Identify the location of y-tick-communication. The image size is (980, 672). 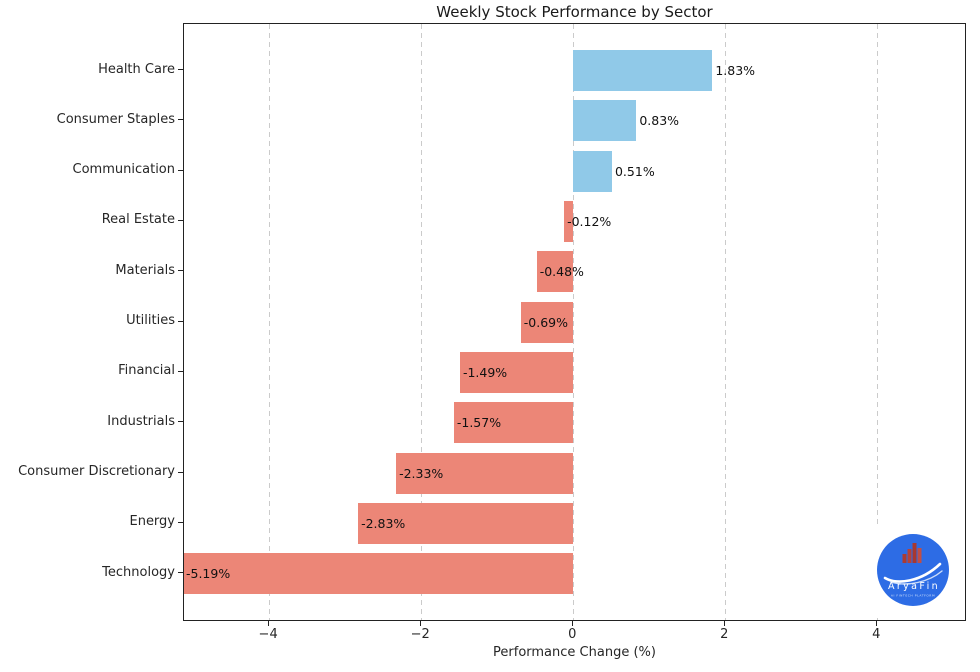
(180, 170).